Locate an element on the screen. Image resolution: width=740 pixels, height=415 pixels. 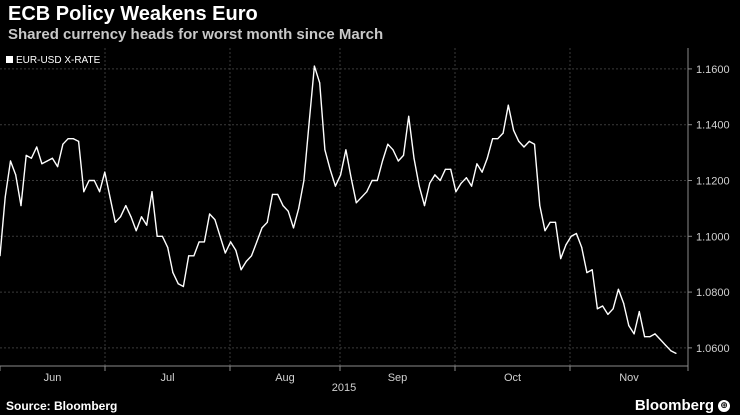
x-tick-label: Nov is located at coordinates (629, 378).